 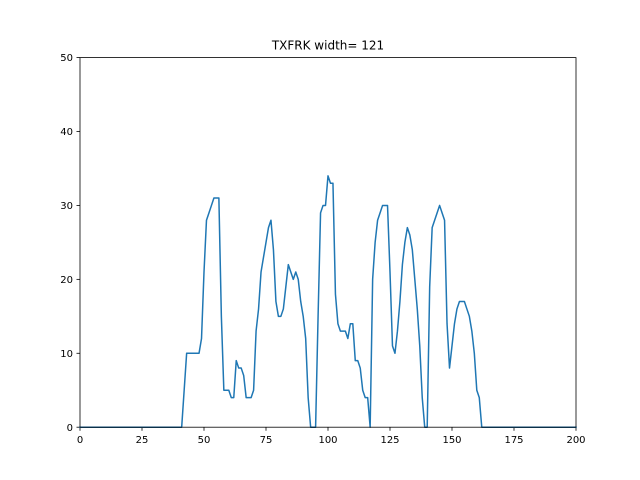 What do you see at coordinates (66, 280) in the screenshot?
I see `y-tick-label: 20` at bounding box center [66, 280].